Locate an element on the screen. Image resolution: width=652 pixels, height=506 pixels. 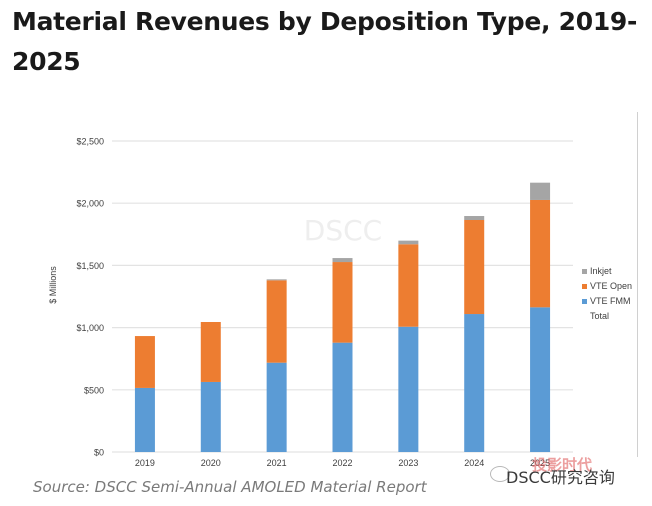
bar-vte-fmm-2023 is located at coordinates (408, 389).